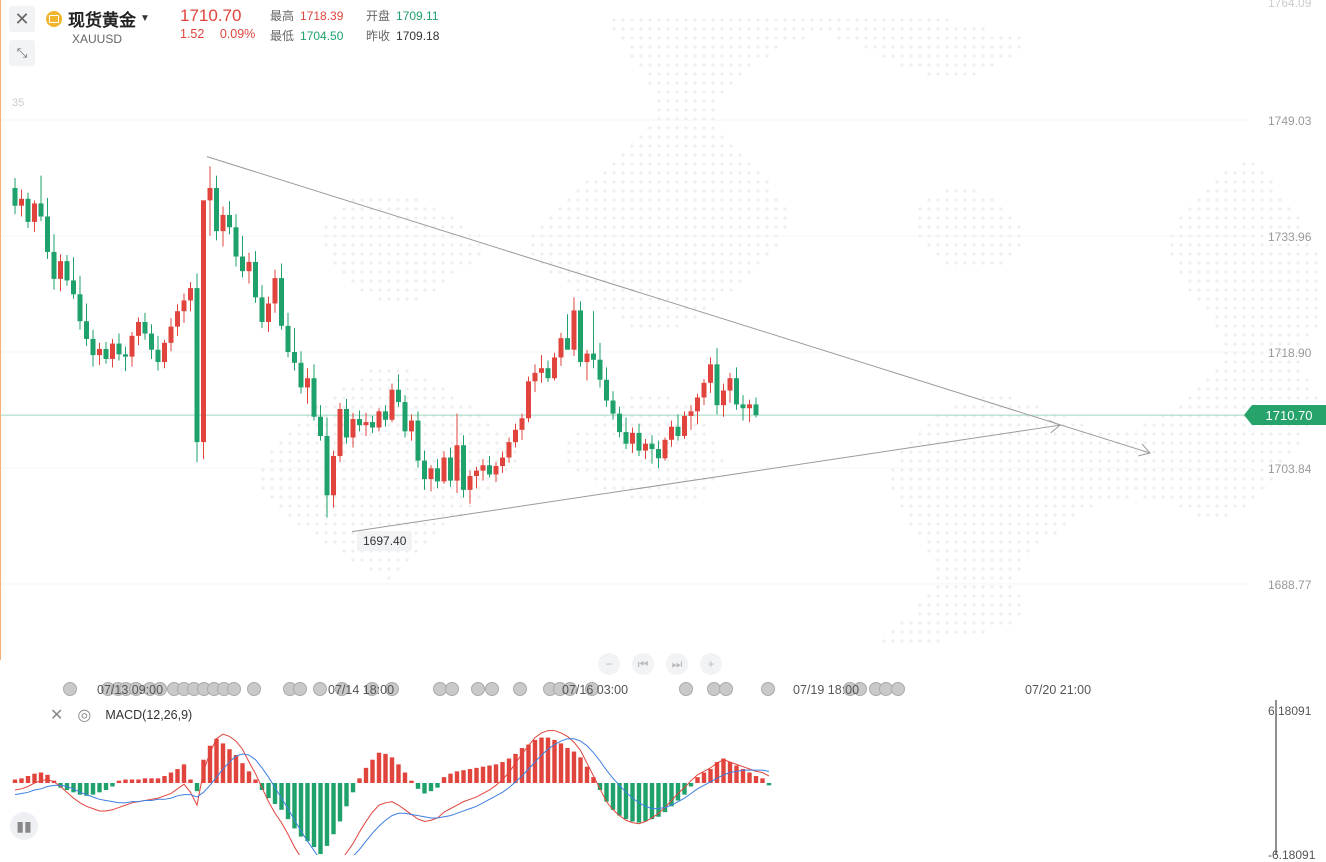 Image resolution: width=1326 pixels, height=862 pixels. Describe the element at coordinates (1290, 237) in the screenshot. I see `price-tick: 1733.96` at that location.